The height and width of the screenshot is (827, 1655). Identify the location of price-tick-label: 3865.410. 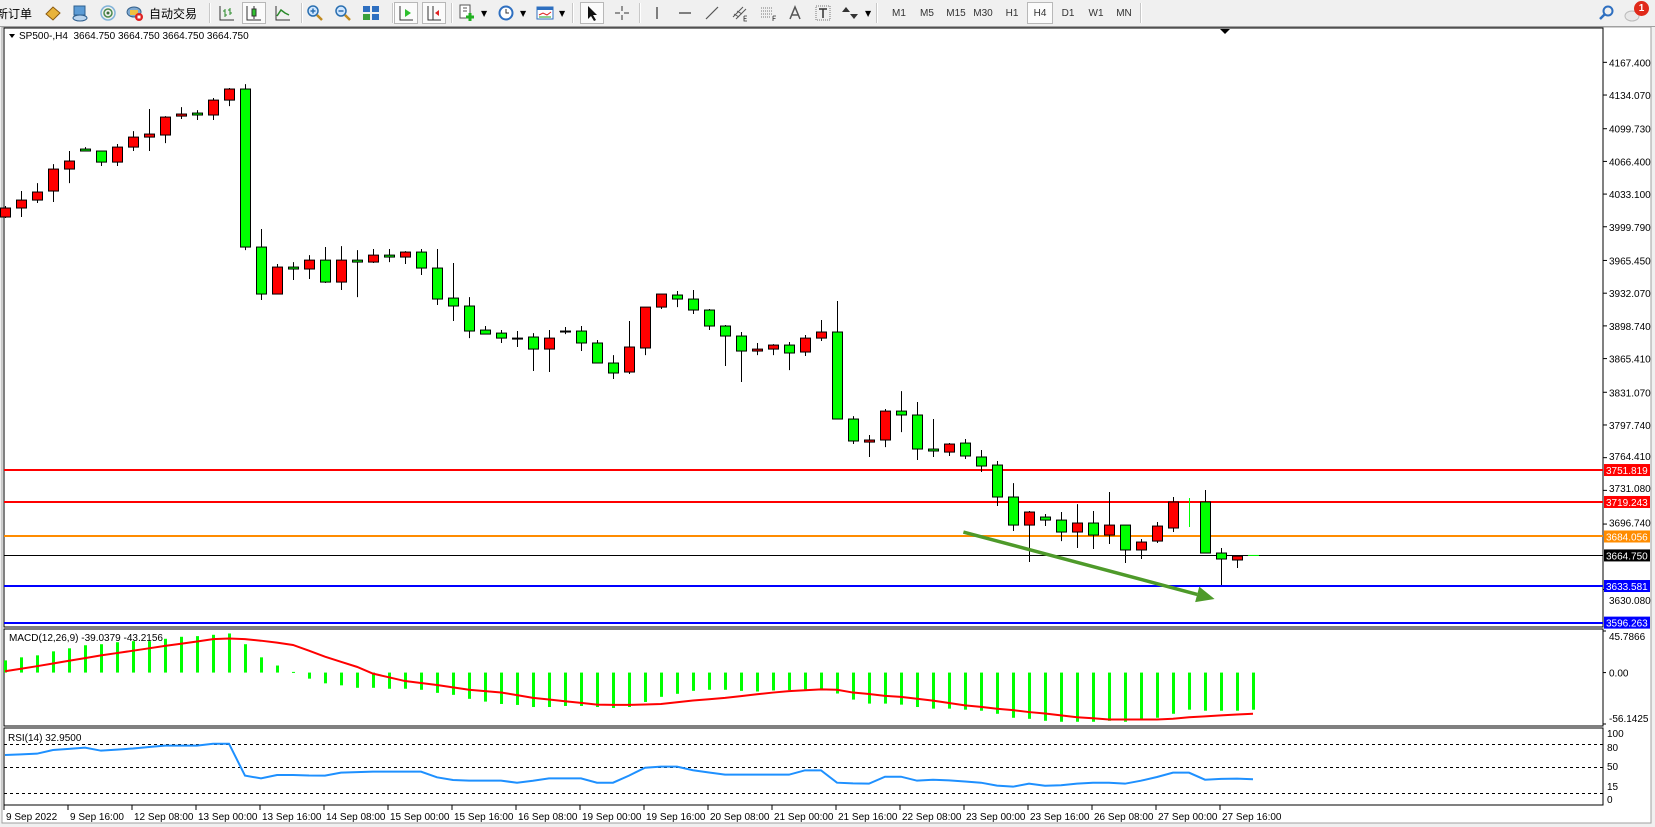
(1630, 360).